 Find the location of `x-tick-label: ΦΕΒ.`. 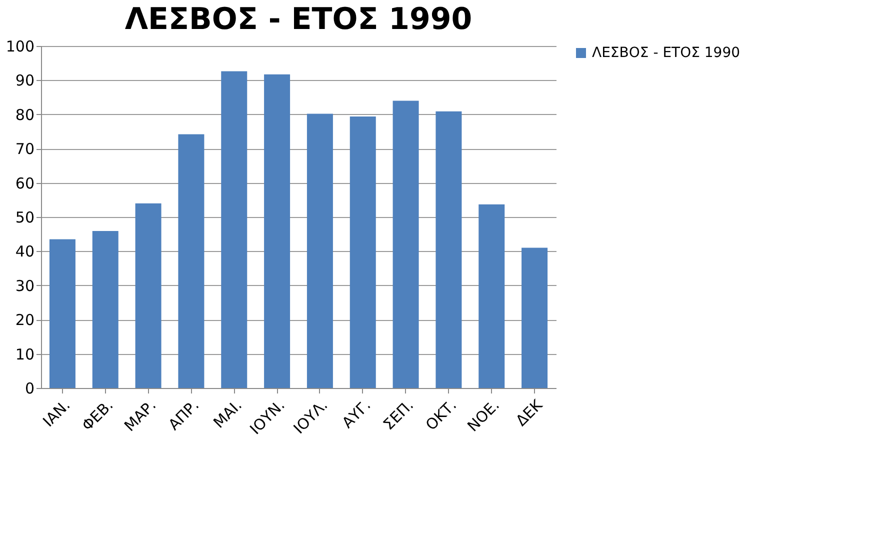

x-tick-label: ΦΕΒ. is located at coordinates (97, 415).